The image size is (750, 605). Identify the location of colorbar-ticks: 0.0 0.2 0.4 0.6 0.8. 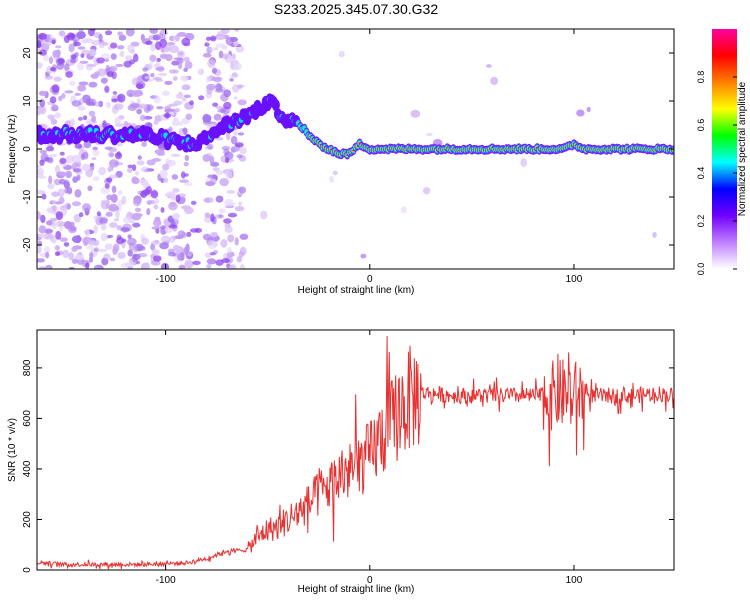
(716, 173).